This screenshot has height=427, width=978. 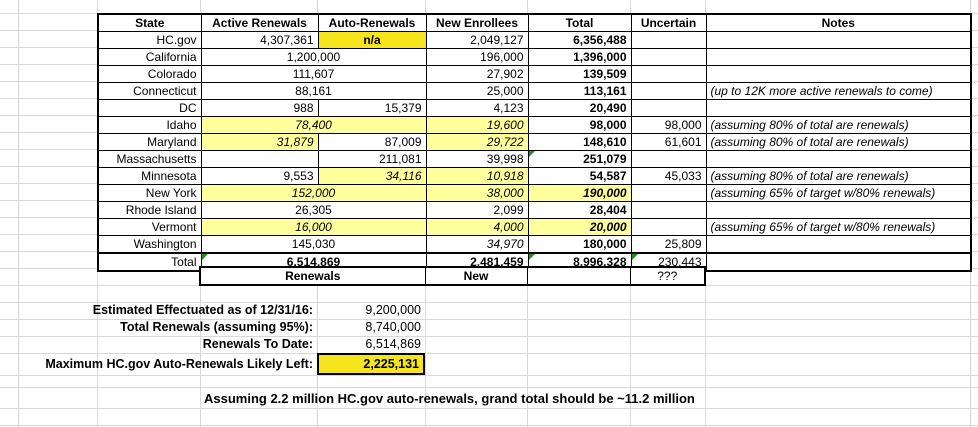 What do you see at coordinates (477, 40) in the screenshot?
I see `cell-hc-gov-new-enrollees: 2,049,127` at bounding box center [477, 40].